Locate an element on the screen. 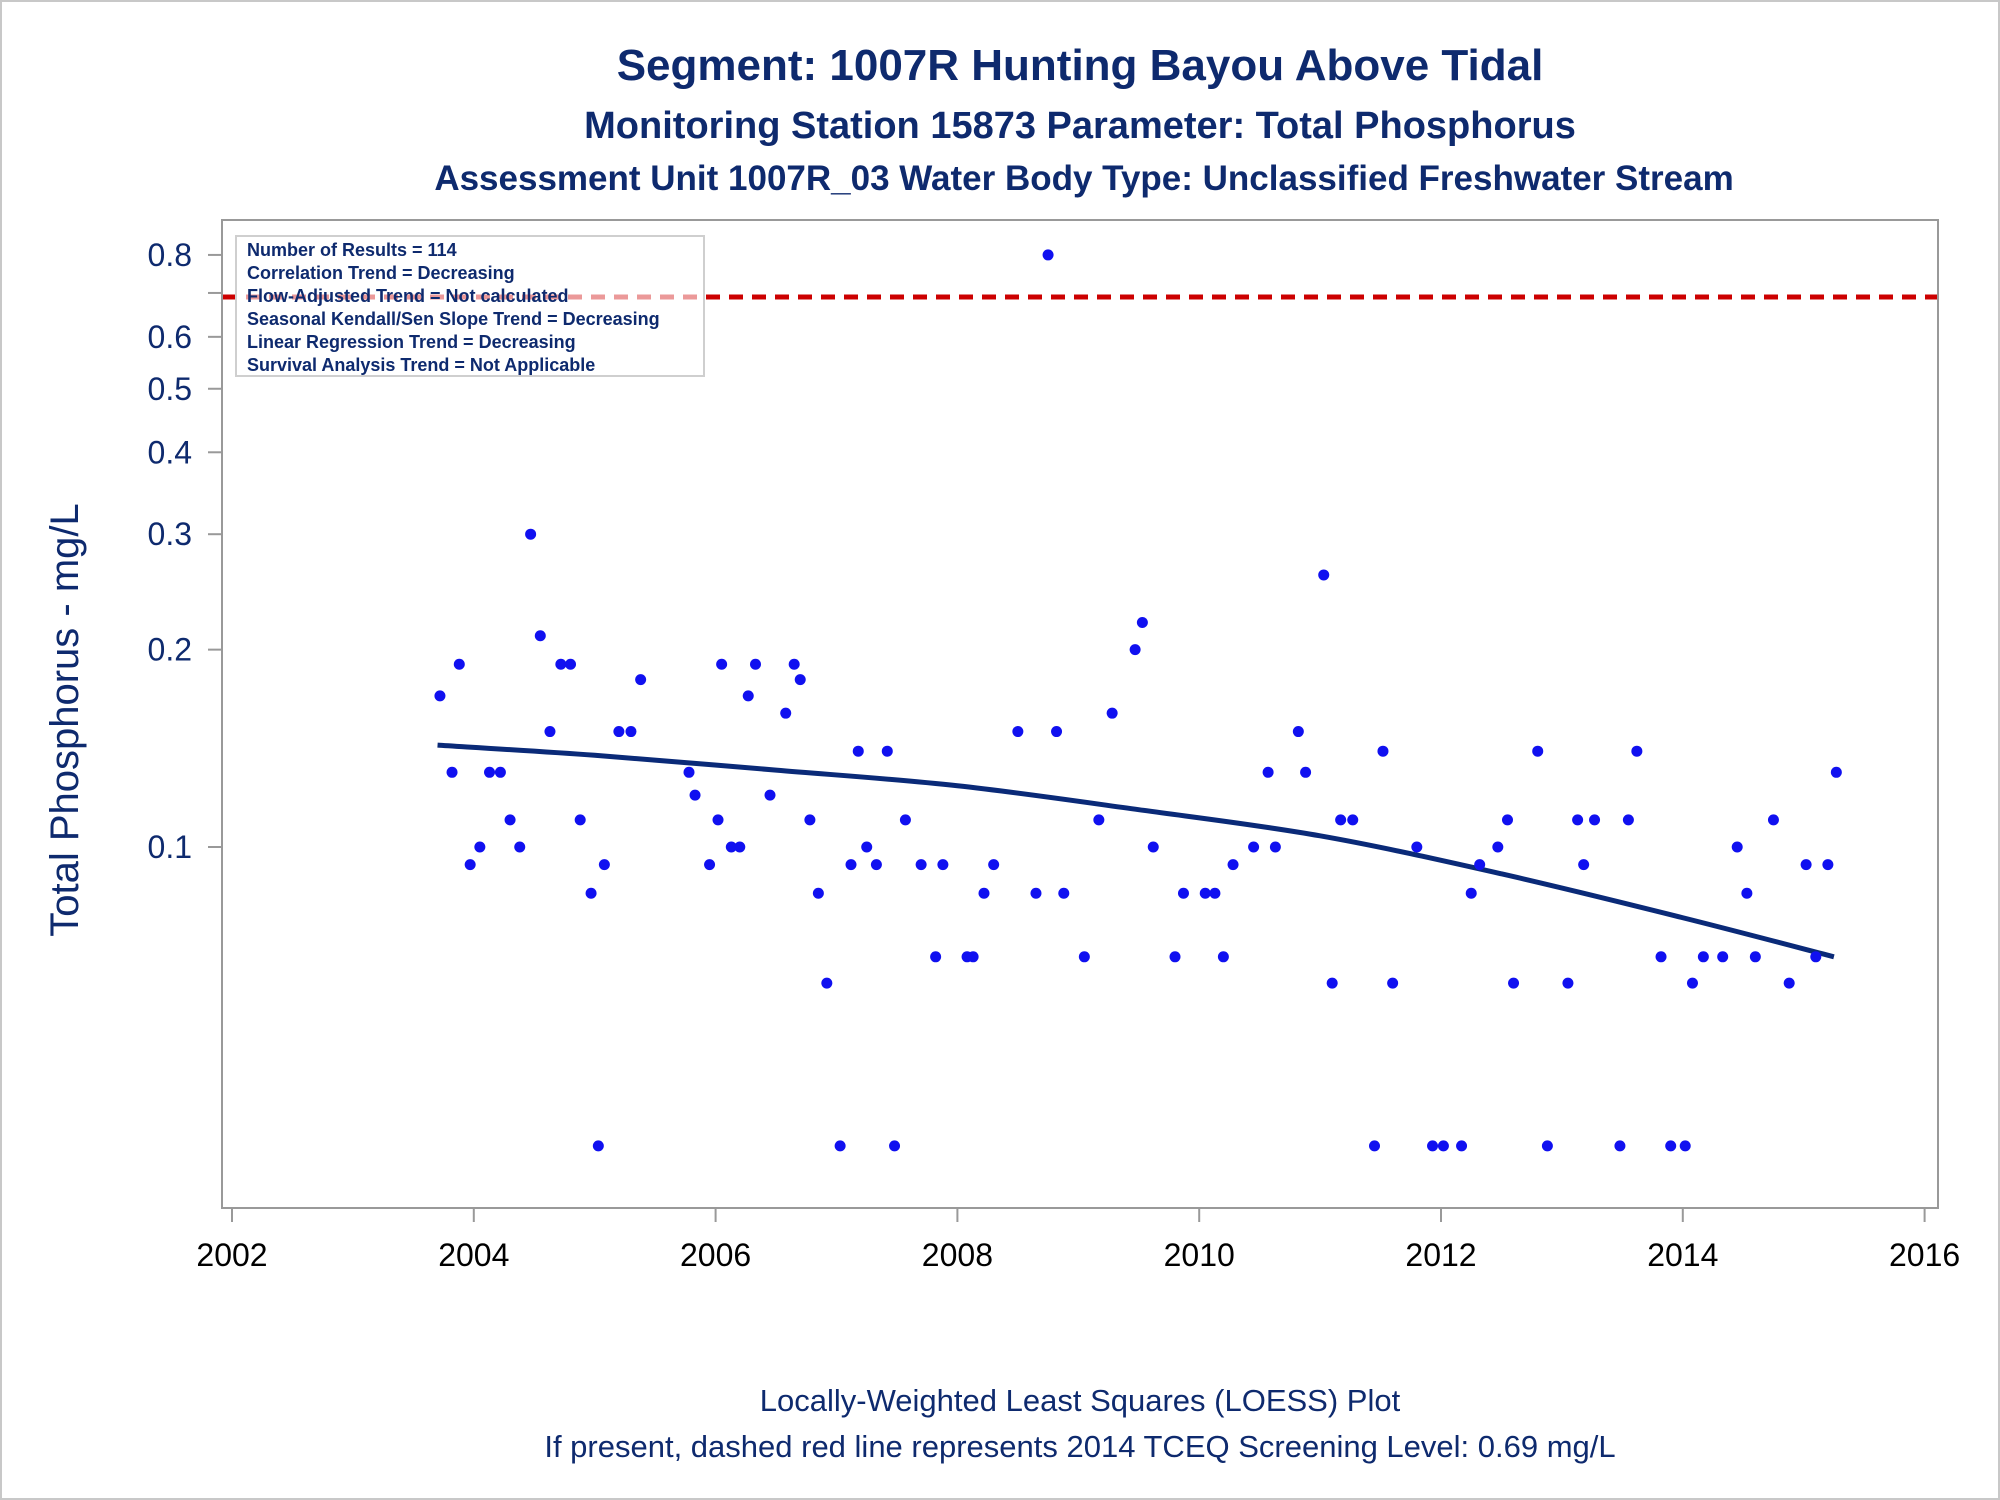 The width and height of the screenshot is (2000, 1500). y-axis: 0.1 0.2 0.3 0.4 0.5 0.6 0.8 is located at coordinates (185, 551).